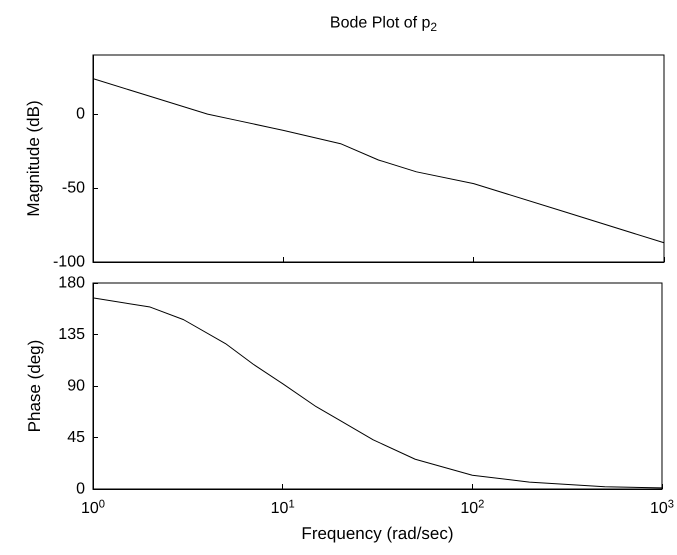 This screenshot has width=677, height=555. I want to click on x-axis-title: Frequency (rad/sec), so click(377, 533).